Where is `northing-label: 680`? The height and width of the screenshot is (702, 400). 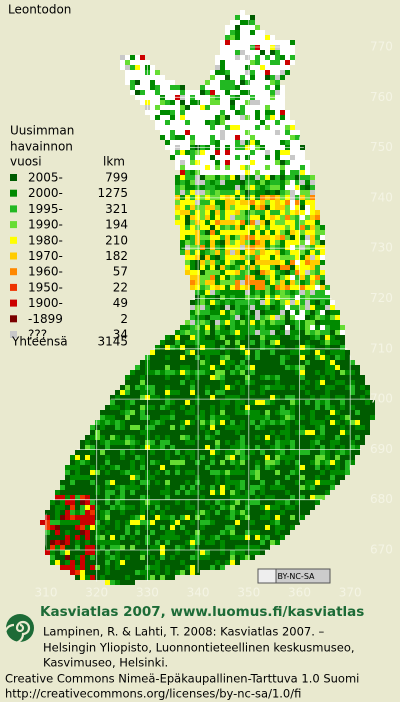 northing-label: 680 is located at coordinates (381, 499).